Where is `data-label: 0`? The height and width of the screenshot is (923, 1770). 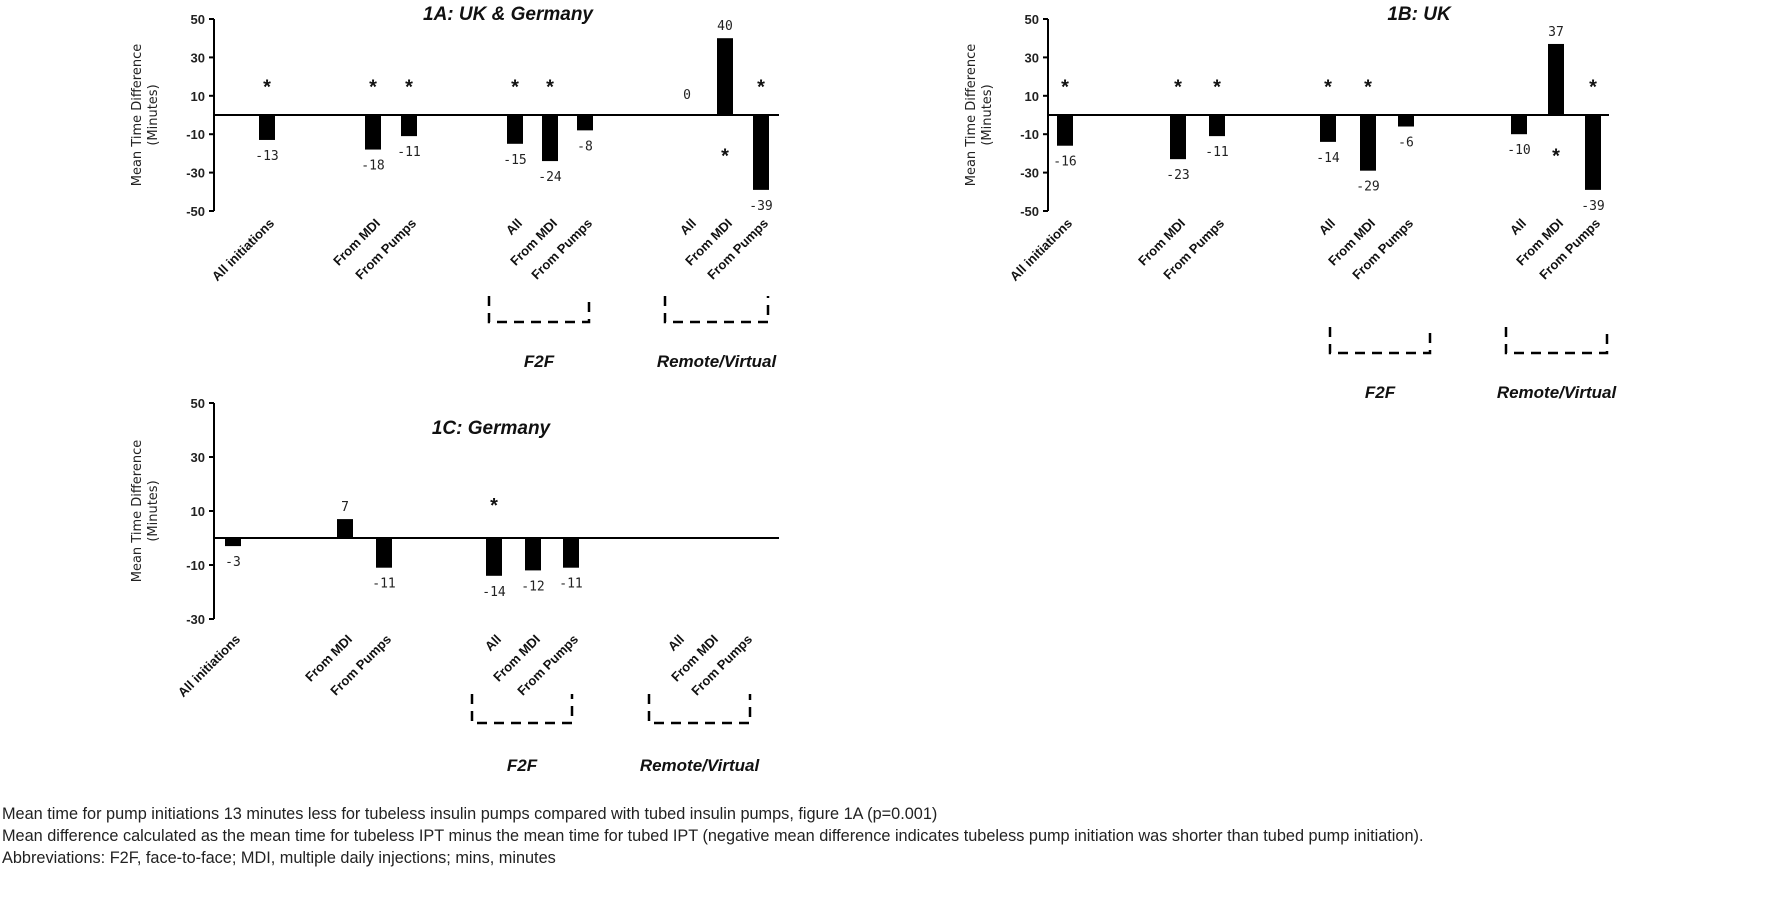 data-label: 0 is located at coordinates (687, 95).